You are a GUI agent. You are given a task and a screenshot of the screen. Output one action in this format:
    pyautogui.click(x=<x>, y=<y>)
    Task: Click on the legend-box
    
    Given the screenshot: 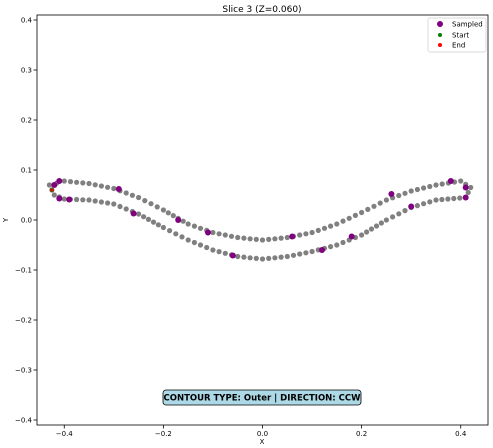 What is the action you would take?
    pyautogui.click(x=457, y=35)
    